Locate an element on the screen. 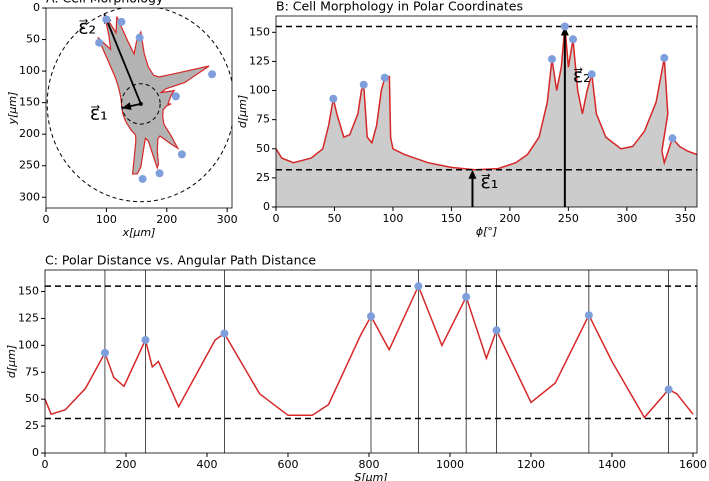 The width and height of the screenshot is (709, 481). x-tick-label: 250 is located at coordinates (568, 218).